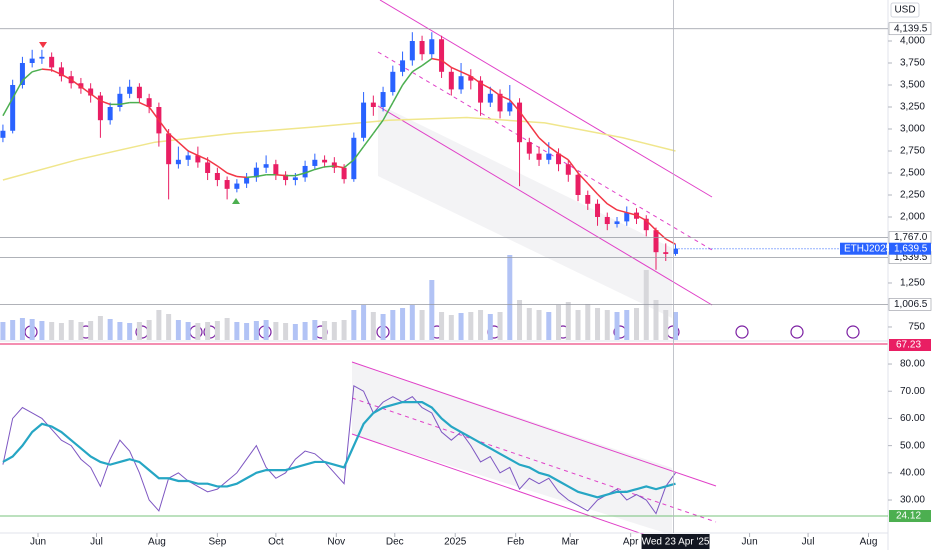 This screenshot has height=550, width=932. Describe the element at coordinates (336, 542) in the screenshot. I see `x-tick-label: Nov` at that location.